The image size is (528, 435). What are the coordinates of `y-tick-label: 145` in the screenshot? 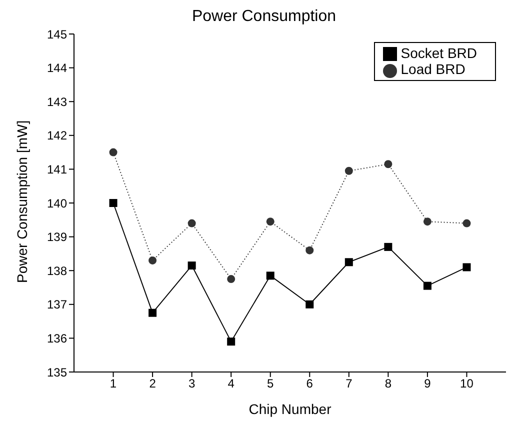 It's located at (57, 34).